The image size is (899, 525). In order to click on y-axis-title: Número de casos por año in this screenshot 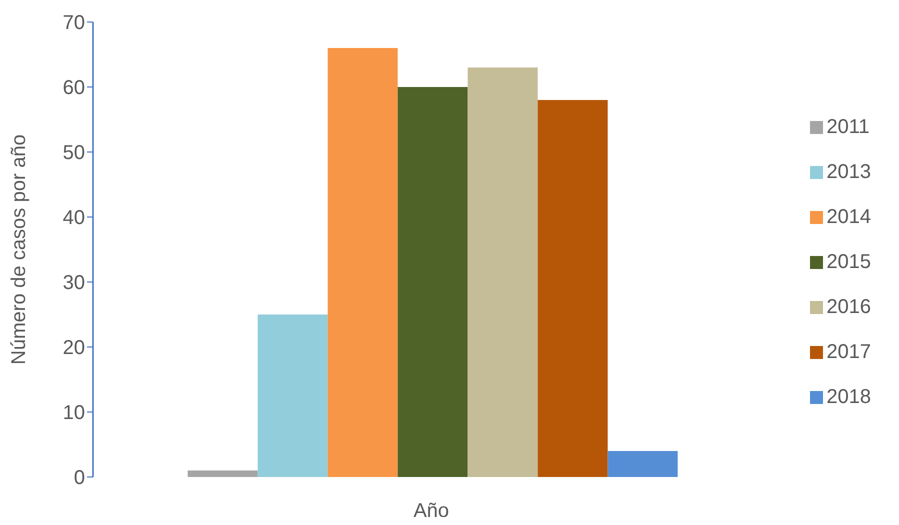, I will do `click(19, 249)`.